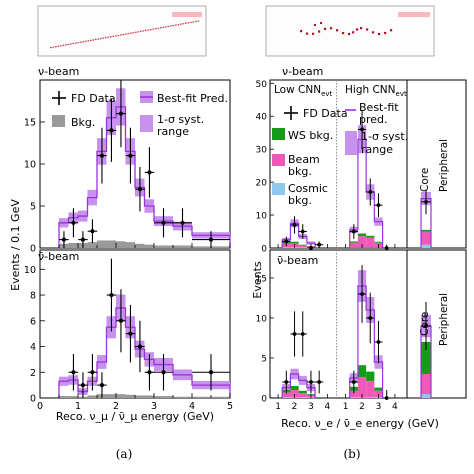  Describe the element at coordinates (262, 118) in the screenshot. I see `y-tick-label: 40` at that location.